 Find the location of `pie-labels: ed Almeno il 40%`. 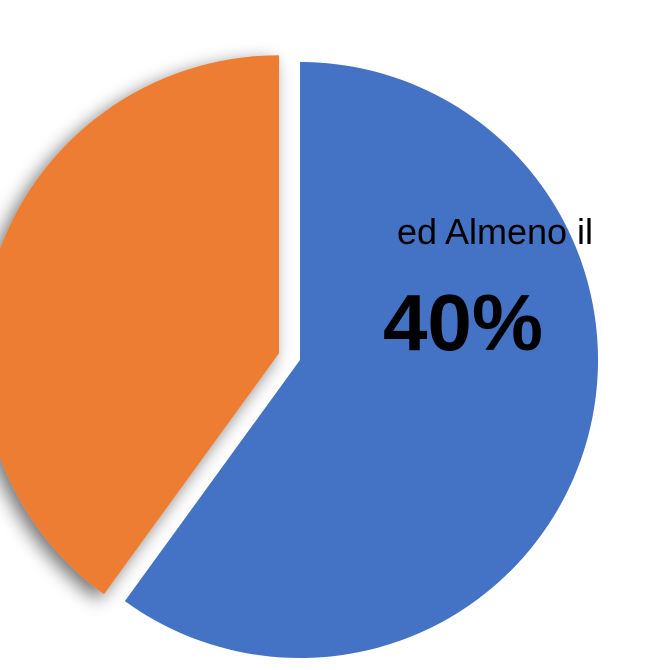

pie-labels: ed Almeno il 40% is located at coordinates (488, 289).